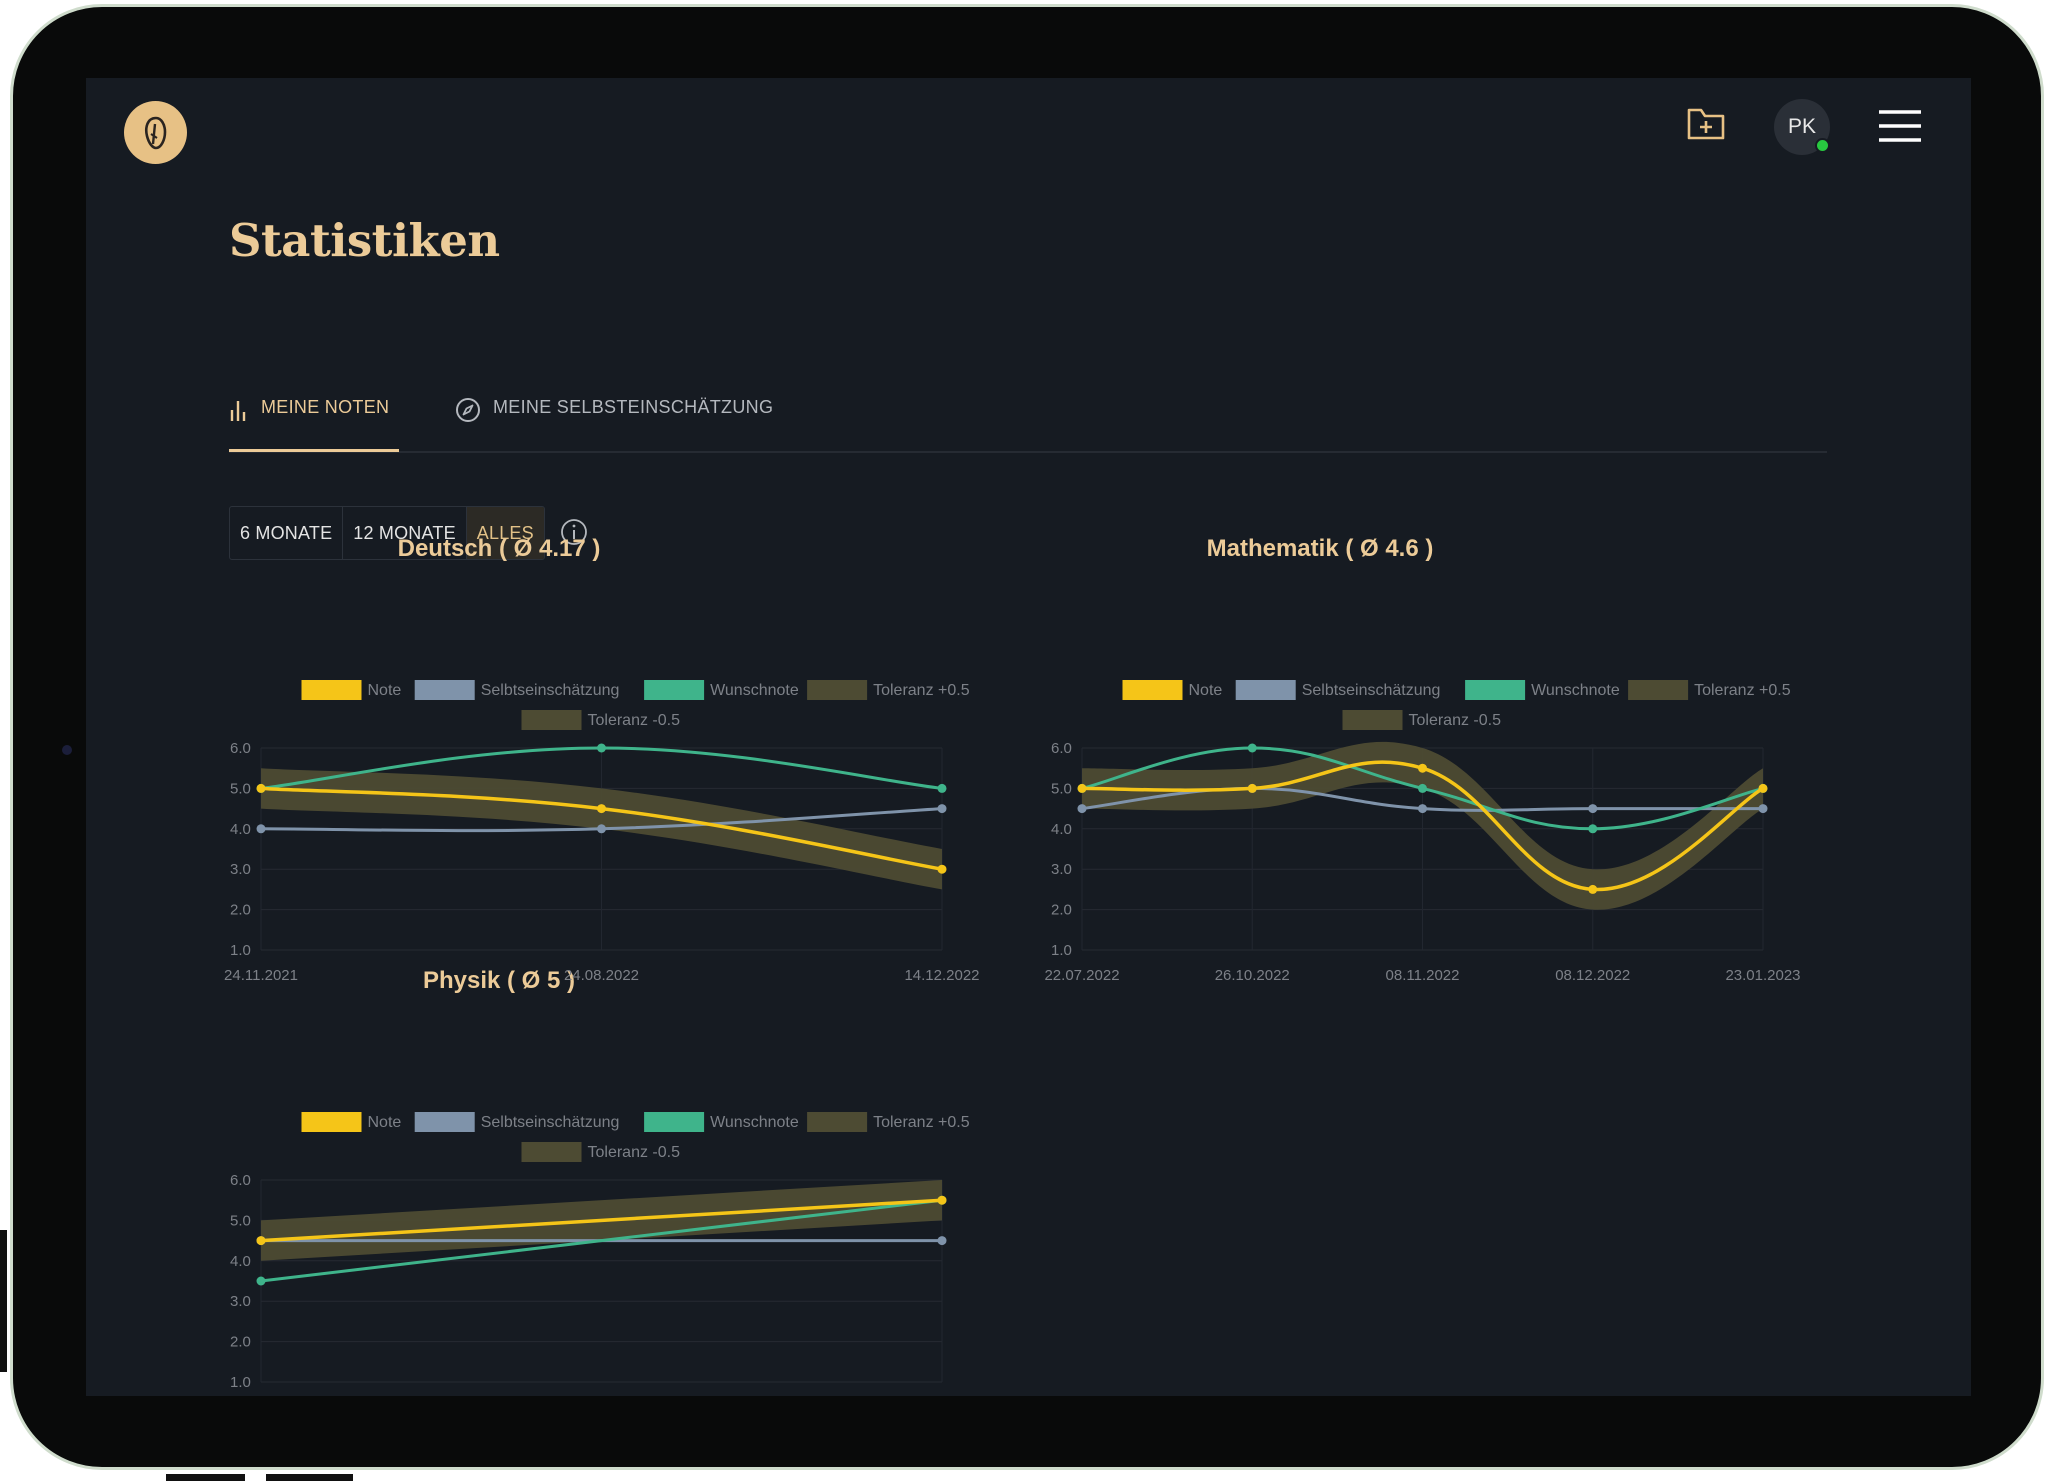  What do you see at coordinates (1028, 418) in the screenshot?
I see `tab-bar: MEINE NOTEN MEINE SELBSTEINSCHÄTZUNG` at bounding box center [1028, 418].